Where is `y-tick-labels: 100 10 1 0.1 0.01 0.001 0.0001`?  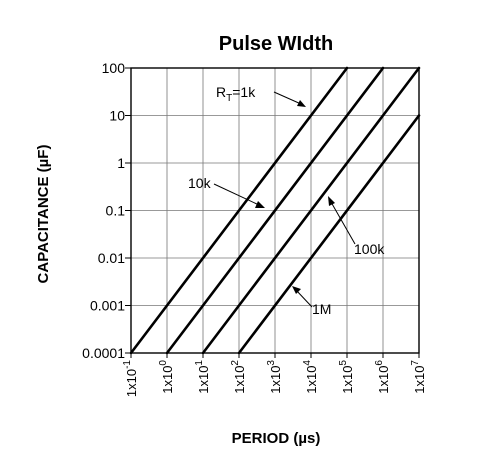
y-tick-labels: 100 10 1 0.1 0.01 0.001 0.0001 is located at coordinates (106, 210).